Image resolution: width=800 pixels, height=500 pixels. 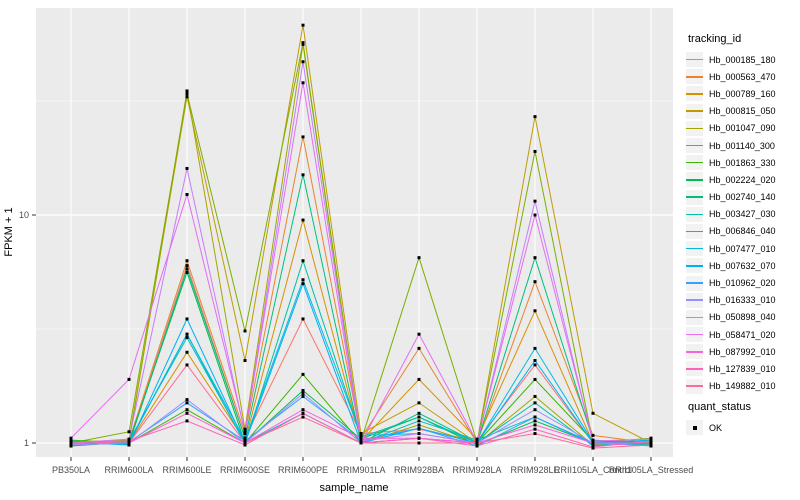 I want to click on x-tick-label: RRIM600PE, so click(x=303, y=470).